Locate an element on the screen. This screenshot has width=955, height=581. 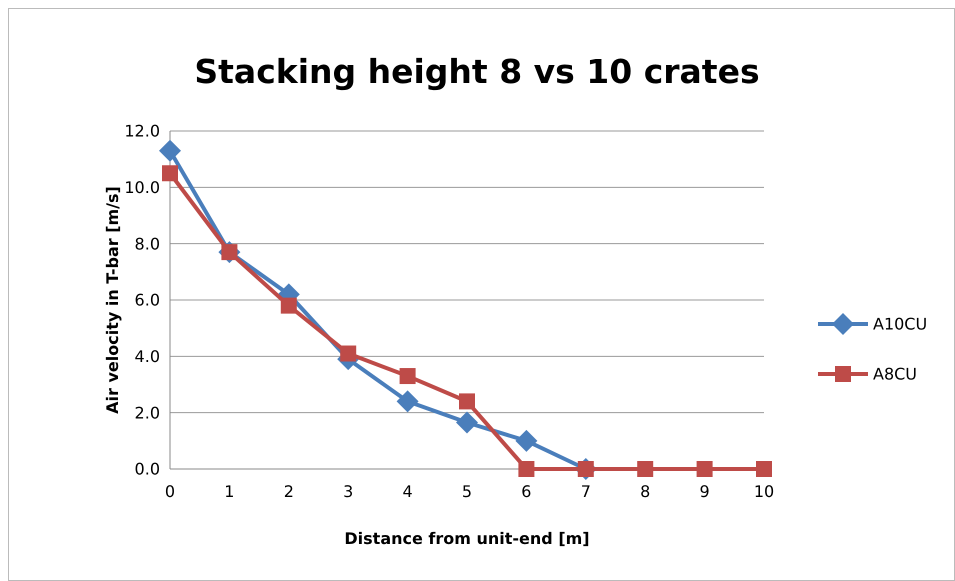
y-tick-label: 6.0 is located at coordinates (147, 300).